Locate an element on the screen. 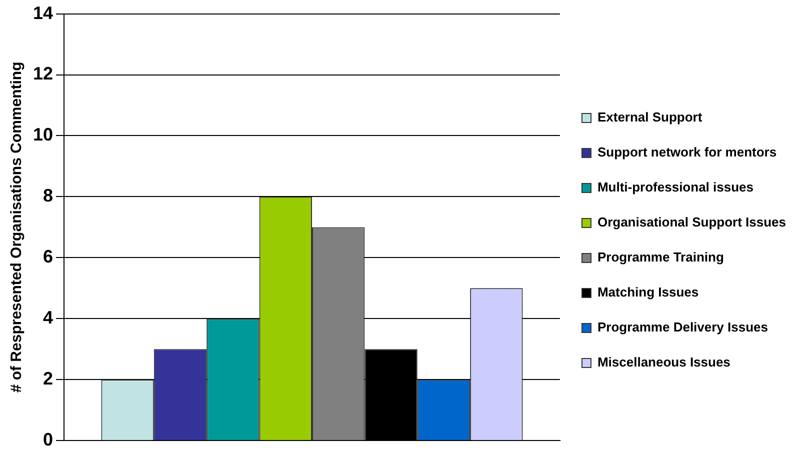  legend-label: External Support is located at coordinates (650, 117).